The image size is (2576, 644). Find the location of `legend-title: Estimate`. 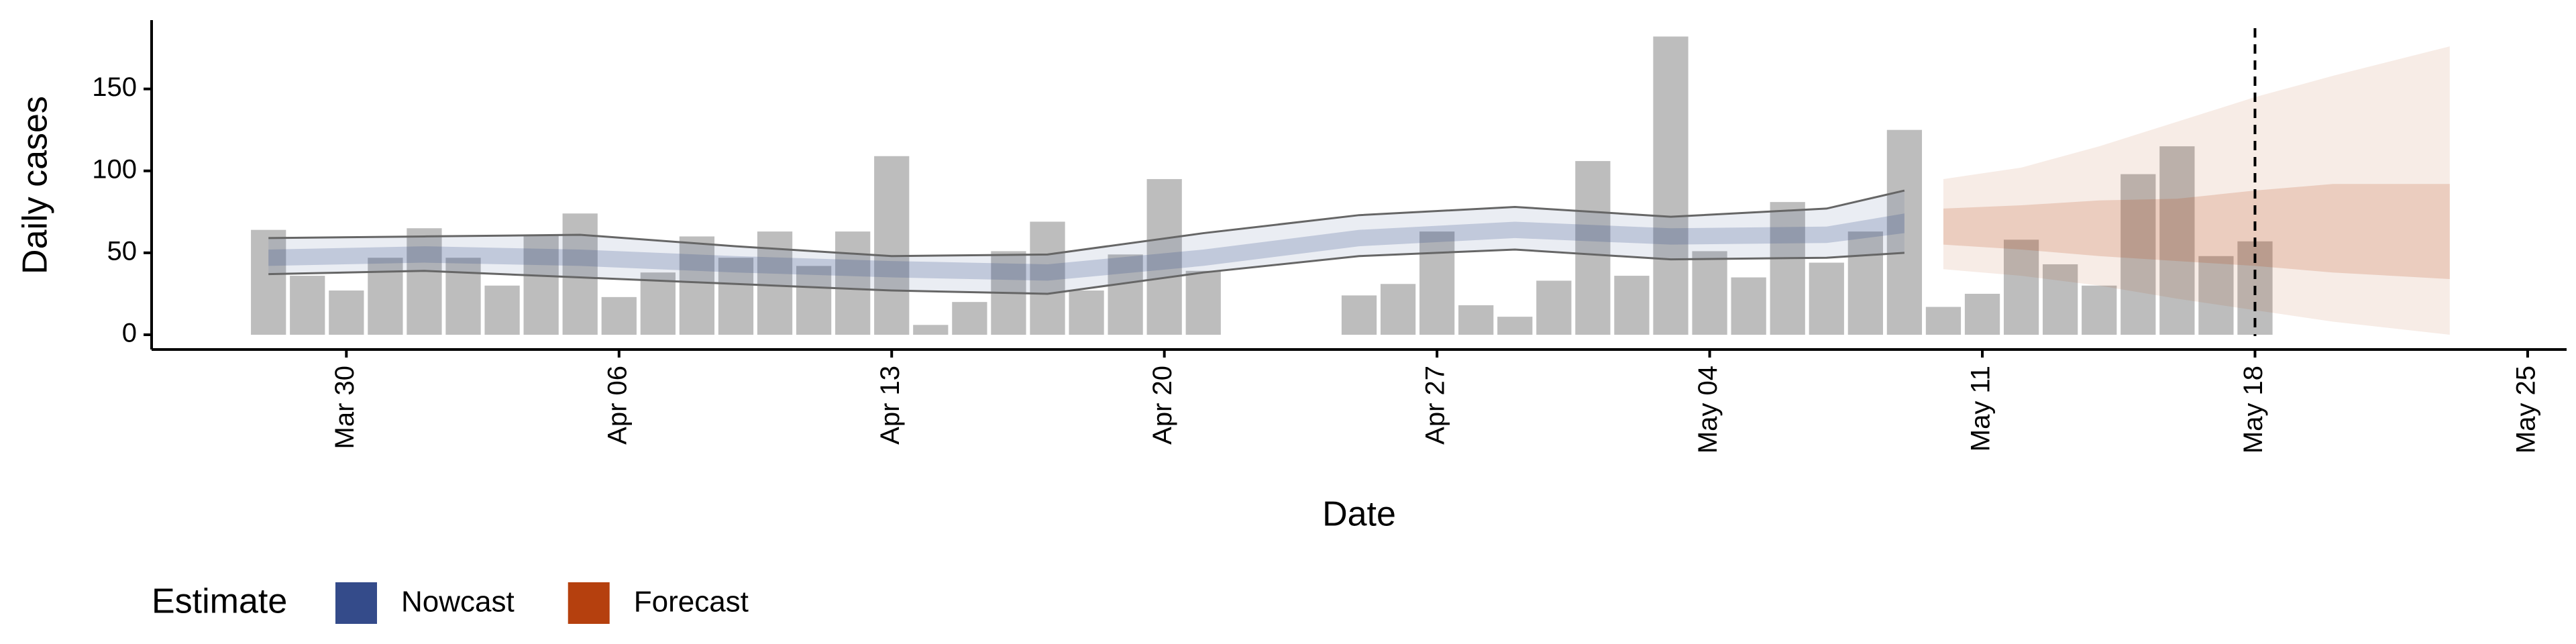

legend-title: Estimate is located at coordinates (219, 601).